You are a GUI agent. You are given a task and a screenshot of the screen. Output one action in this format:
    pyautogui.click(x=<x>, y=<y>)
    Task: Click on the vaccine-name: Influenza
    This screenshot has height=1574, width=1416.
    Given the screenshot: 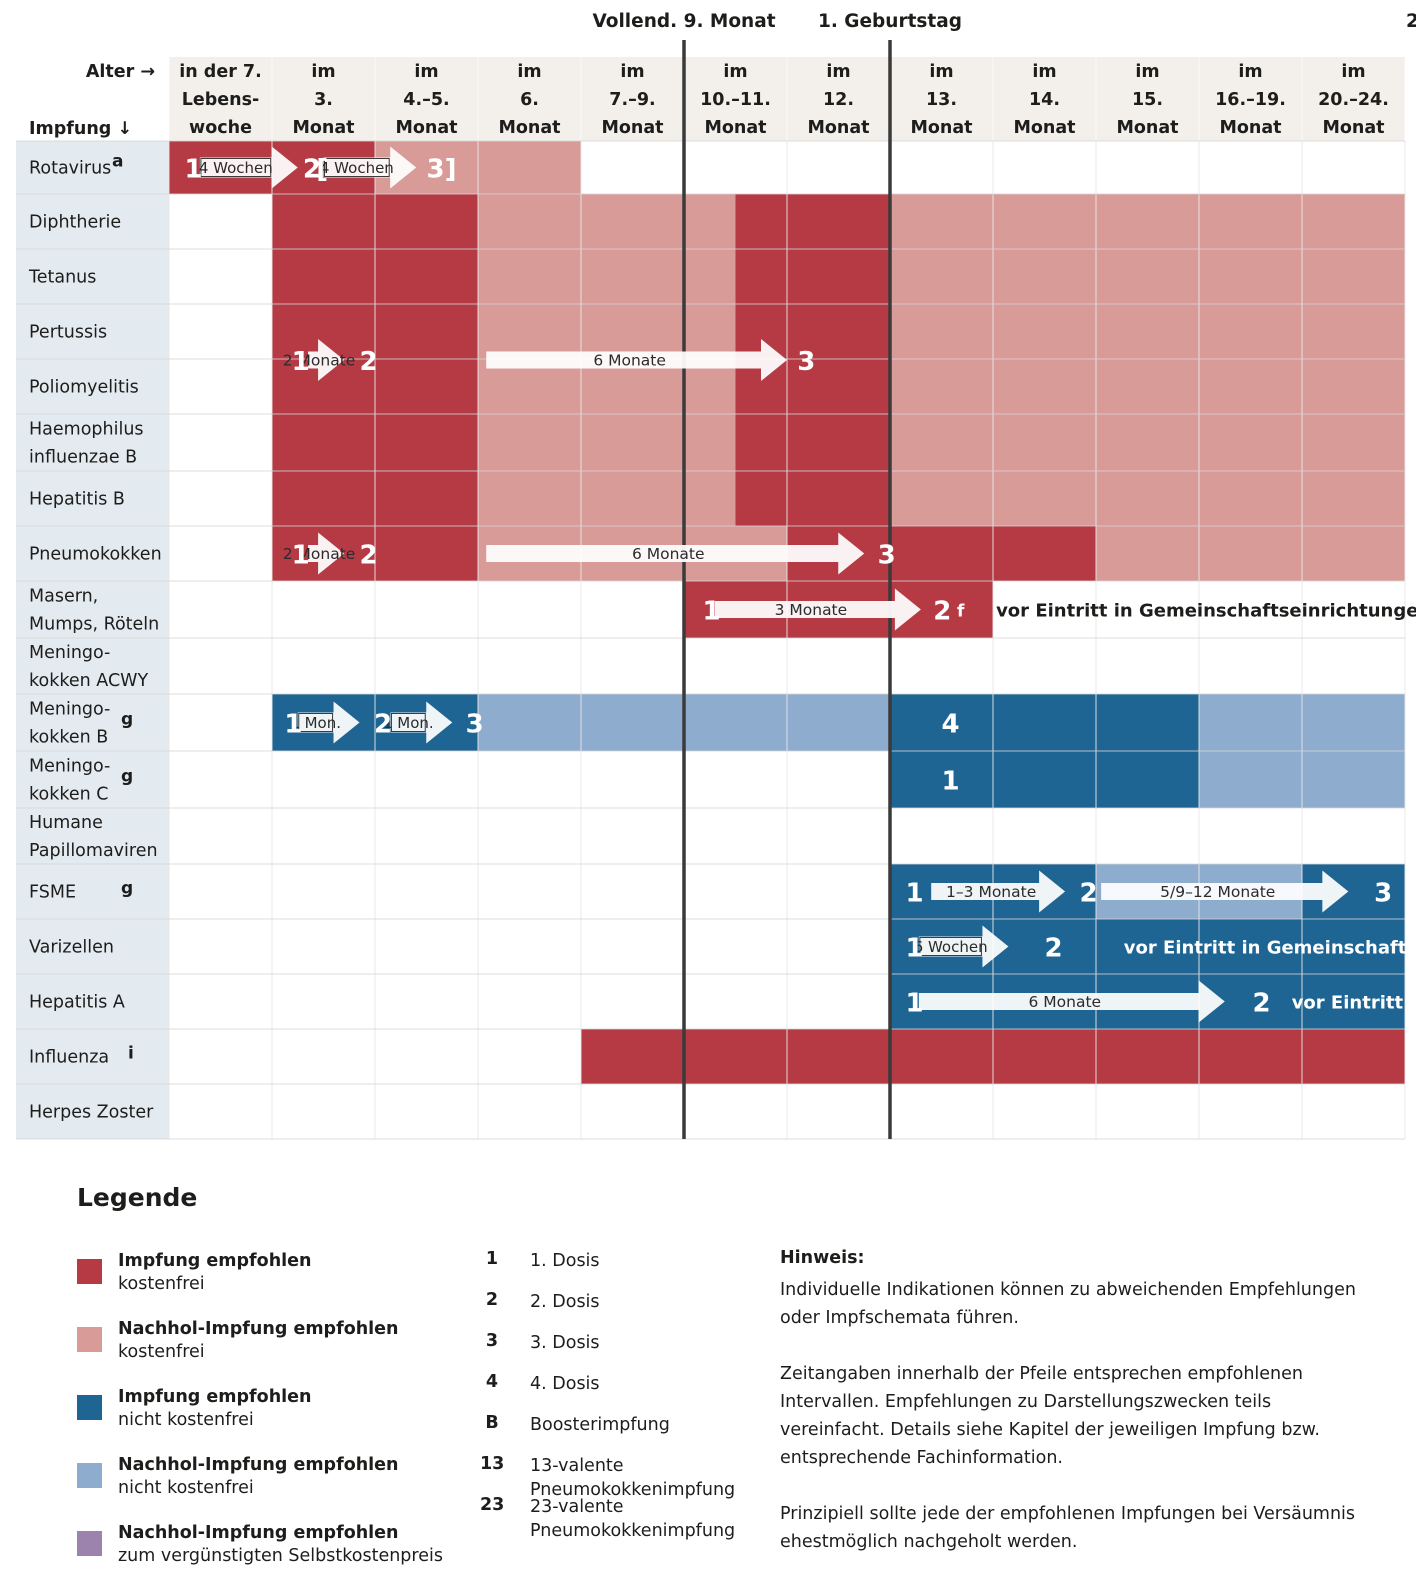 What is the action you would take?
    pyautogui.click(x=69, y=1058)
    